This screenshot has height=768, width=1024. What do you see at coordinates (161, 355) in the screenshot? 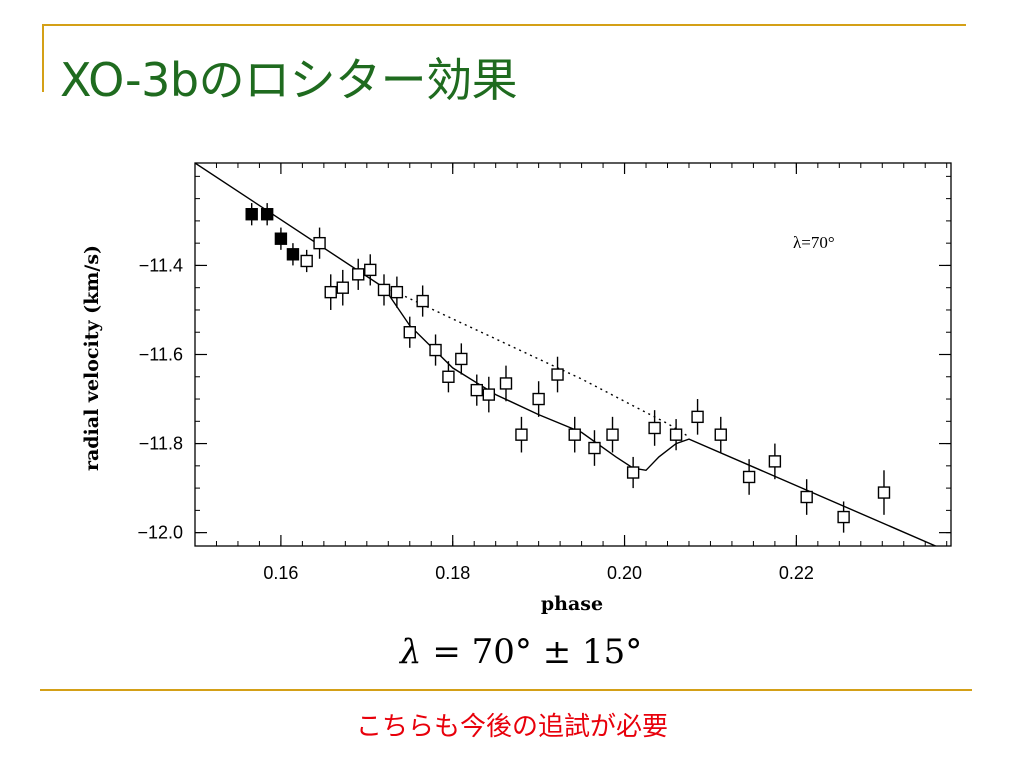
I see `y-tick-label: −11.6` at bounding box center [161, 355].